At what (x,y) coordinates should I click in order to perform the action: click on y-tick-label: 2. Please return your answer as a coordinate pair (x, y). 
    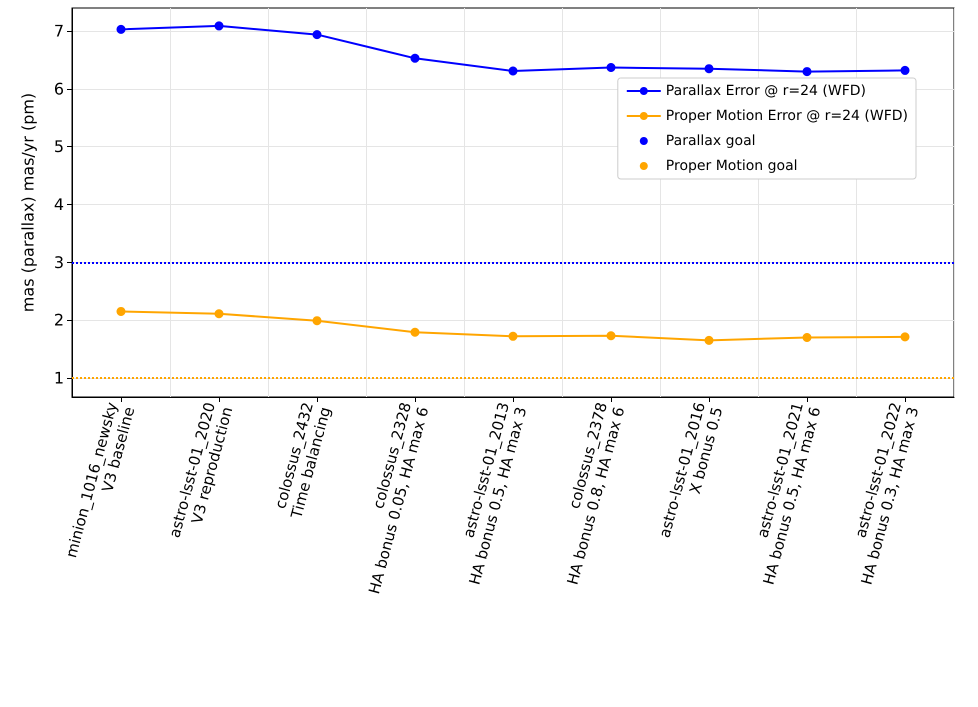
    Looking at the image, I should click on (59, 320).